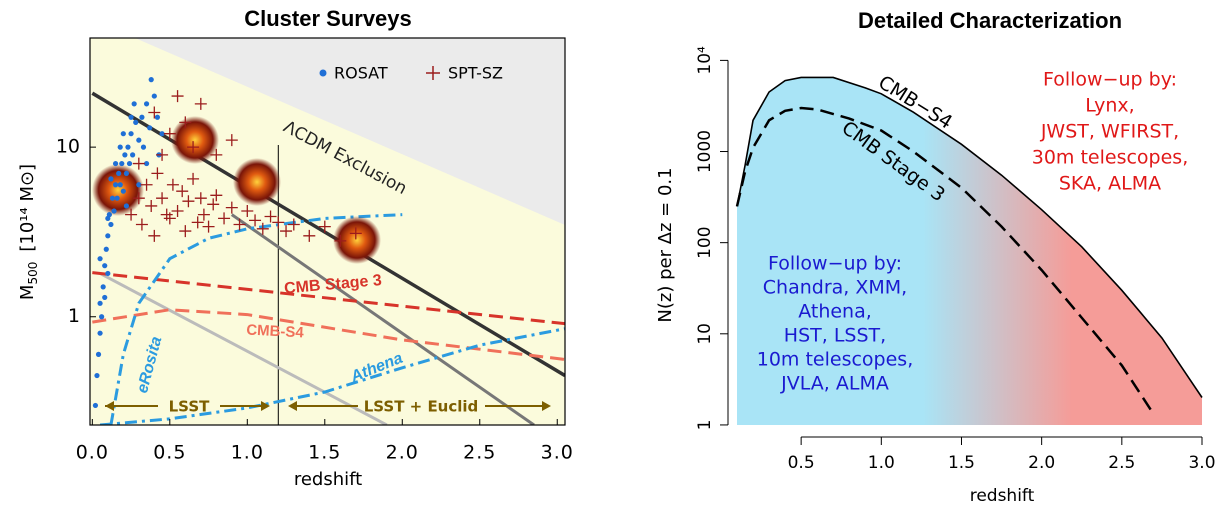 The height and width of the screenshot is (514, 1231). What do you see at coordinates (1109, 132) in the screenshot?
I see `annotation: JWST, WFIRST,` at bounding box center [1109, 132].